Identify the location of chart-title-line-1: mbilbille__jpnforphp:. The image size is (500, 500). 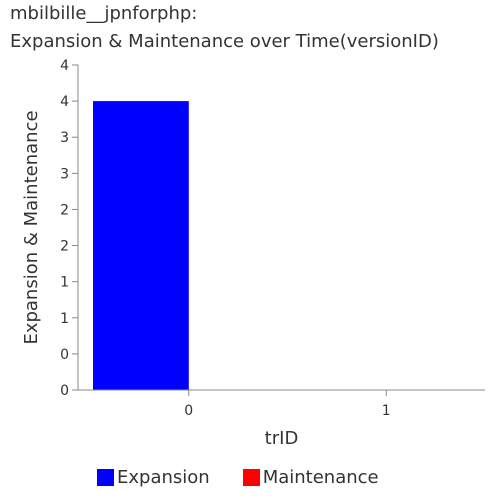
(104, 13).